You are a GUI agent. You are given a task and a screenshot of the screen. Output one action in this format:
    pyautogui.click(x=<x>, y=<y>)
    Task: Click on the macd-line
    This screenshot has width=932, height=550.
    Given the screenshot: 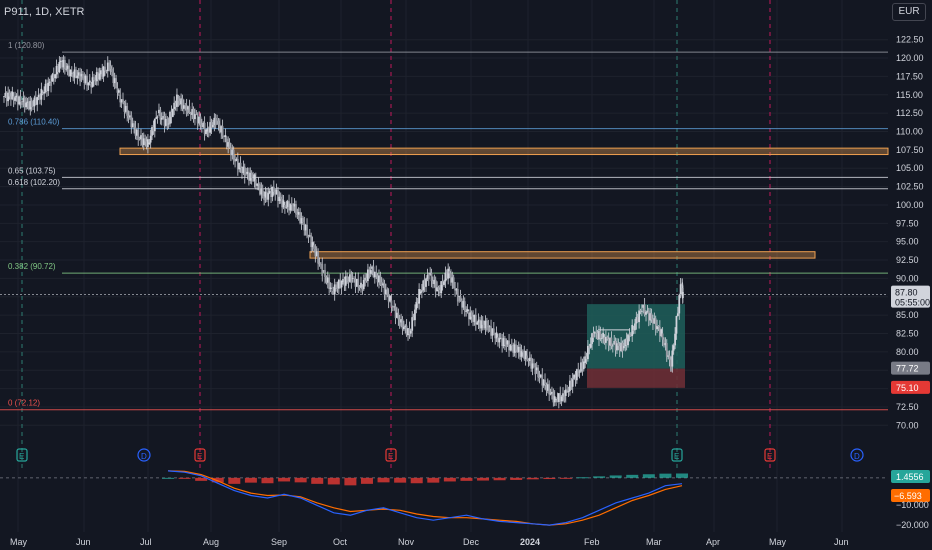 What is the action you would take?
    pyautogui.click(x=425, y=498)
    